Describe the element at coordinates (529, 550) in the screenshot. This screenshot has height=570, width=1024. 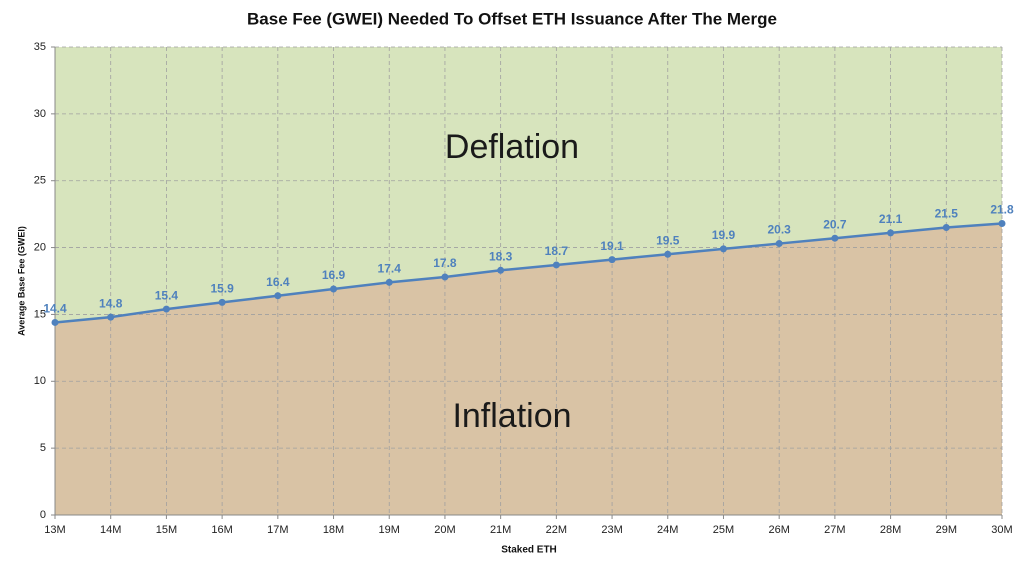
I see `x-axis-label: Staked ETH` at that location.